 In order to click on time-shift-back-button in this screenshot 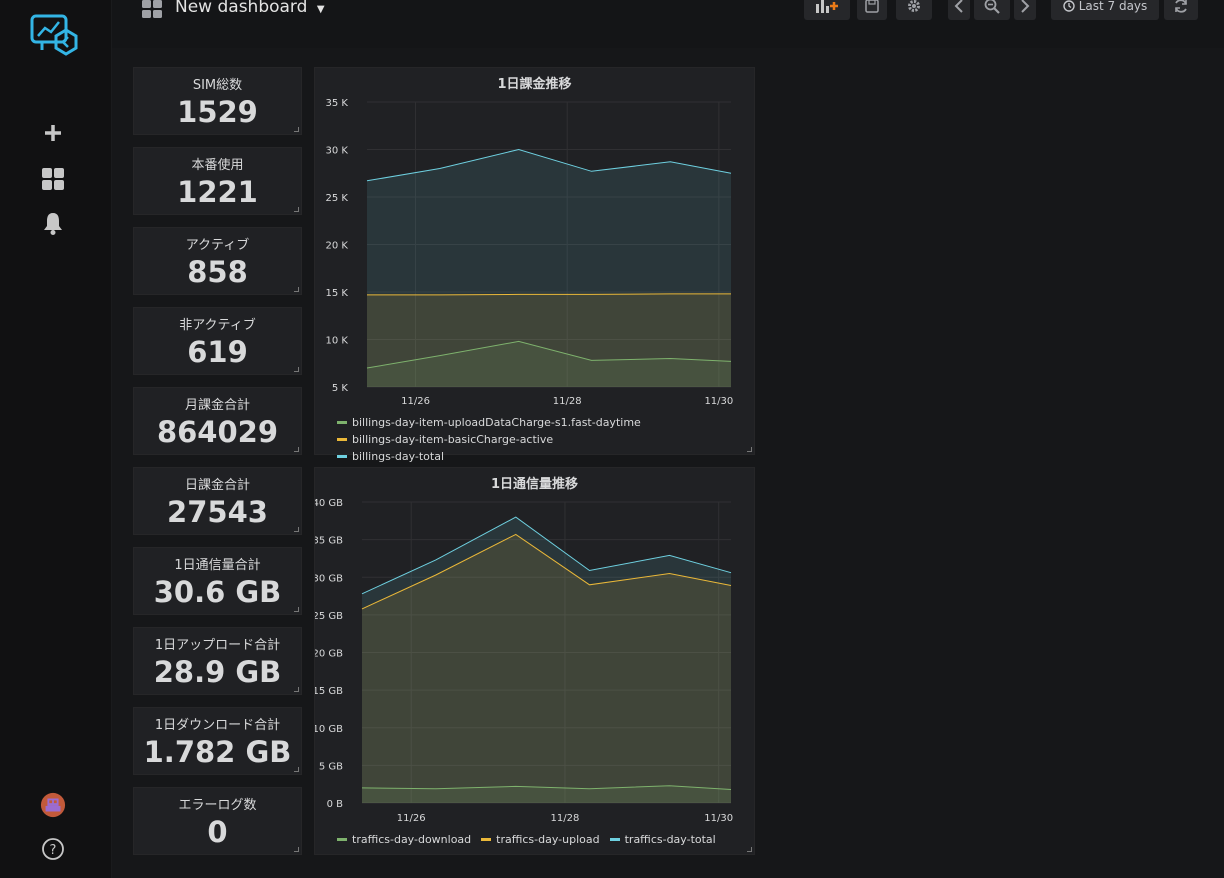, I will do `click(959, 10)`.